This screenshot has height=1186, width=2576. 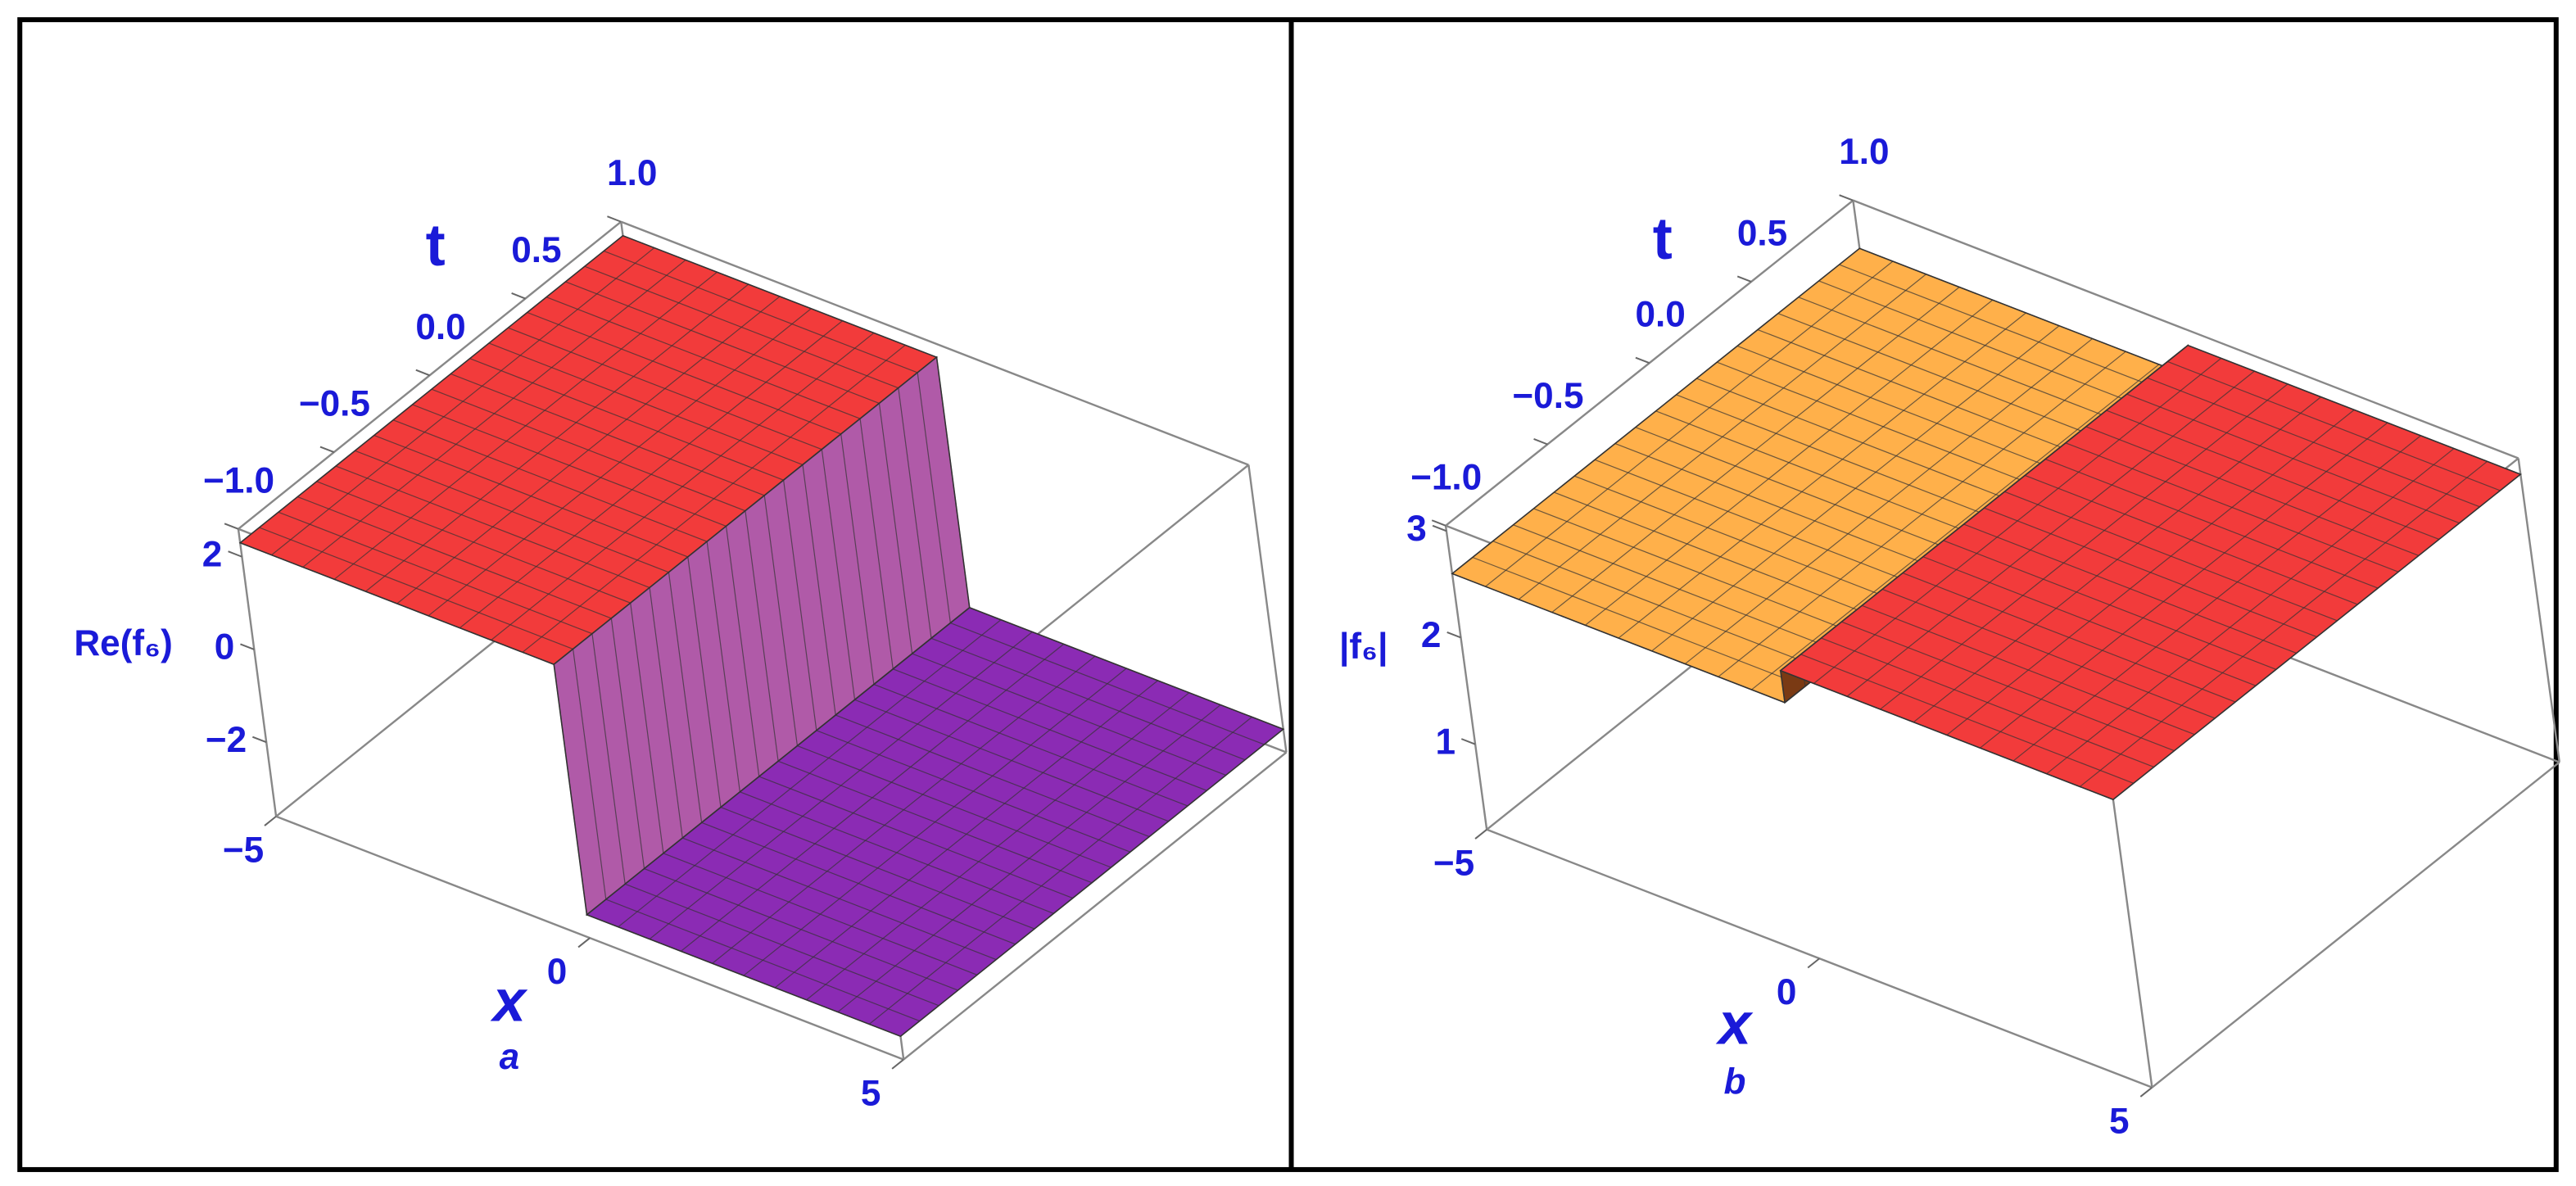 What do you see at coordinates (1787, 992) in the screenshot?
I see `x-tick-label: 0` at bounding box center [1787, 992].